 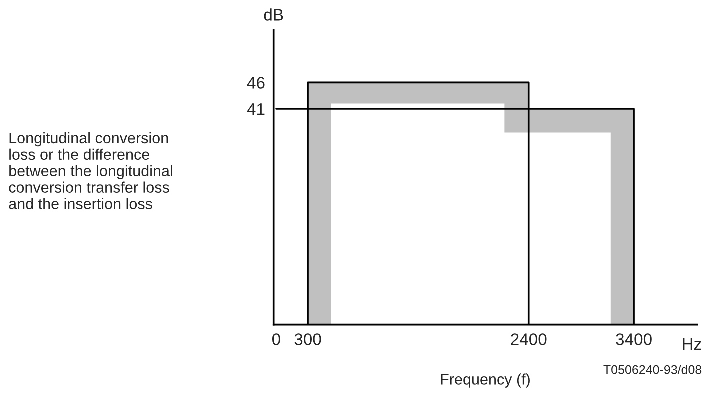 I want to click on text: Hz, so click(x=692, y=344).